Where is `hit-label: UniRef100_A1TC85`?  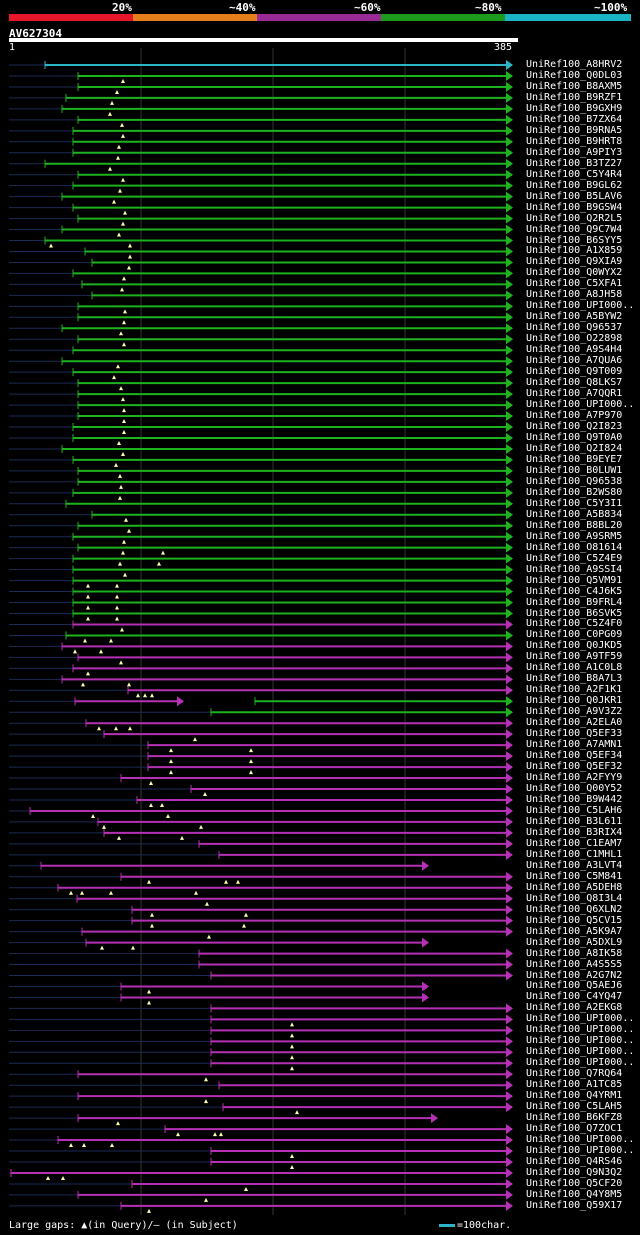 hit-label: UniRef100_A1TC85 is located at coordinates (574, 1085).